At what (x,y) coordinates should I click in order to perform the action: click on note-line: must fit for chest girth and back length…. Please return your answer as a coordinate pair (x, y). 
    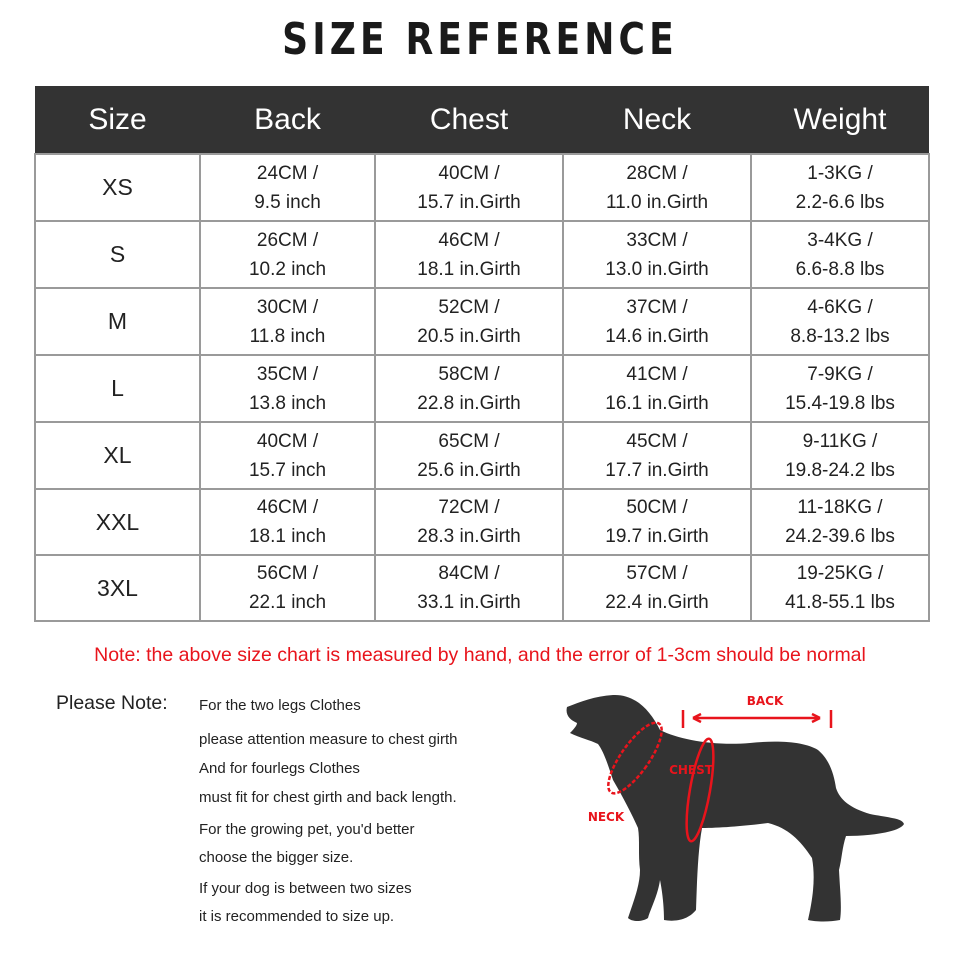
    Looking at the image, I should click on (328, 797).